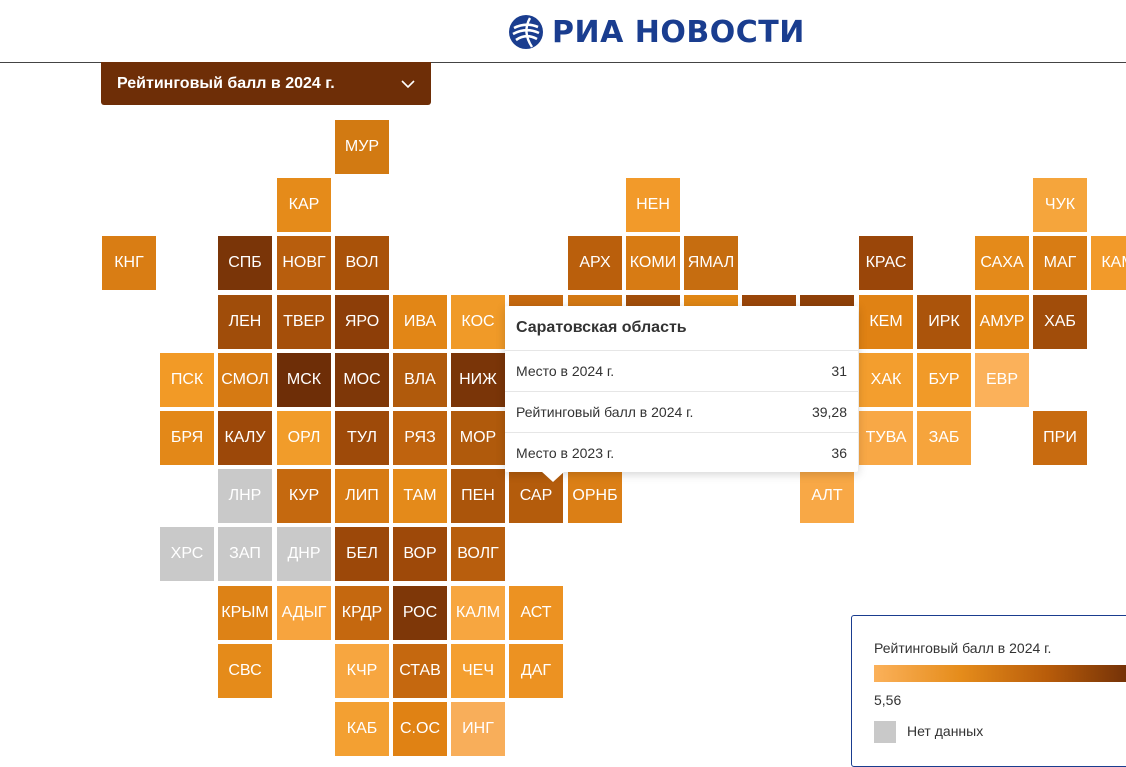 Image resolution: width=1126 pixels, height=767 pixels. Describe the element at coordinates (478, 438) in the screenshot. I see `region-tile: МОР` at that location.